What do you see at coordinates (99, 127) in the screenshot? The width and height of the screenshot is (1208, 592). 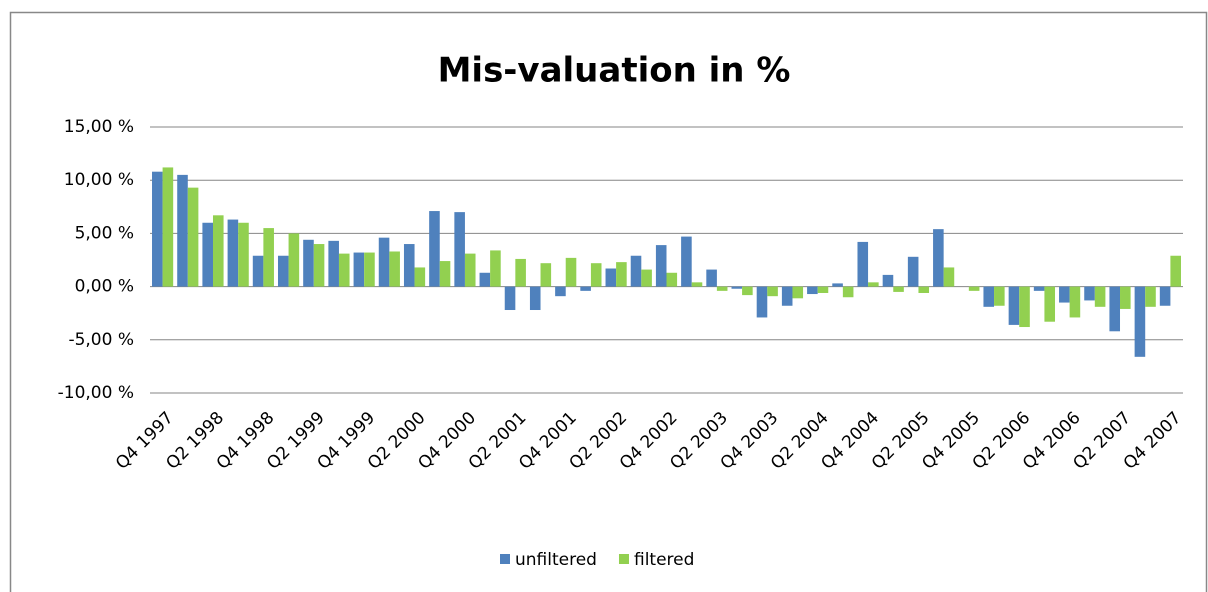 I see `y-tick-label: 15,00 %` at bounding box center [99, 127].